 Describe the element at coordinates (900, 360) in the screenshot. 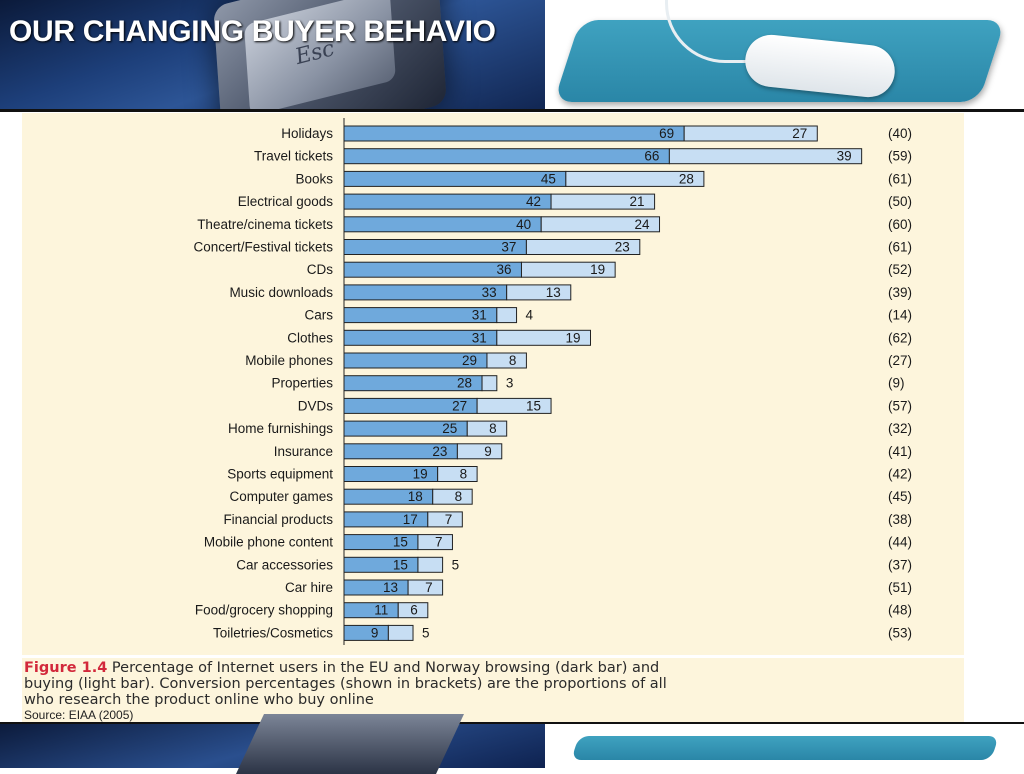

I see `conversion-label: (27)` at that location.